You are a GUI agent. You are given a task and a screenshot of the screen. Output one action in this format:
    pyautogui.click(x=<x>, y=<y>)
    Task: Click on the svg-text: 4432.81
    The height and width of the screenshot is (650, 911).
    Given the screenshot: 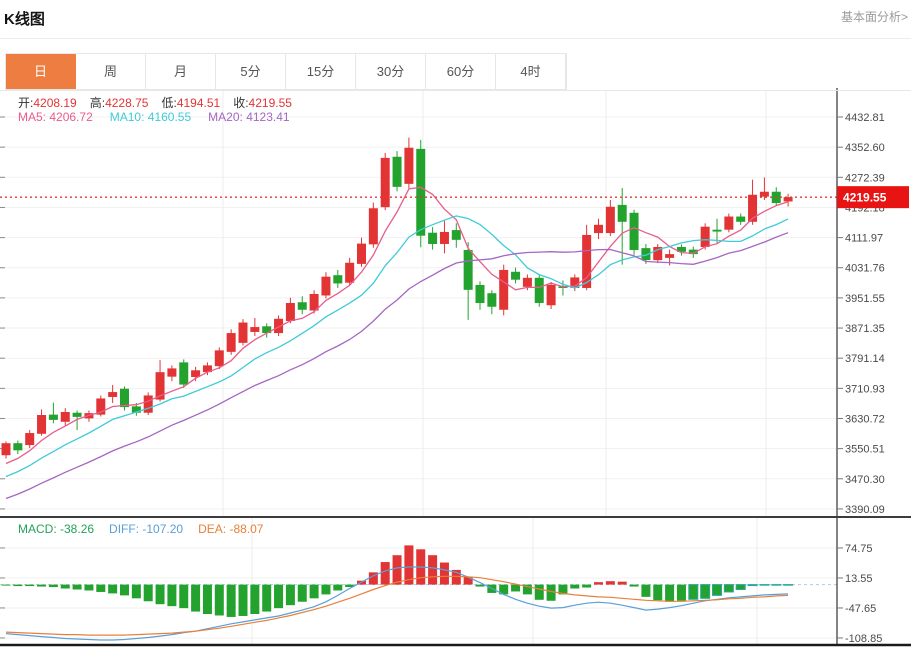 What is the action you would take?
    pyautogui.click(x=865, y=118)
    